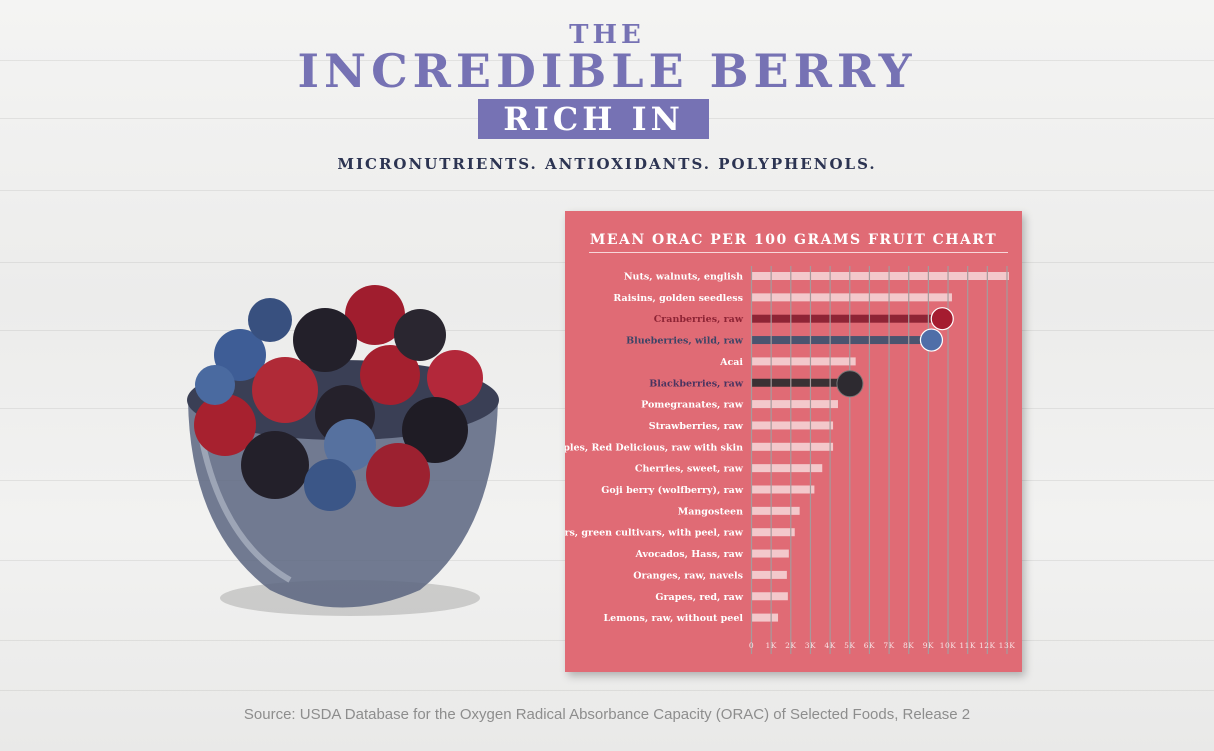  I want to click on category-label: Mangosteen, so click(710, 511).